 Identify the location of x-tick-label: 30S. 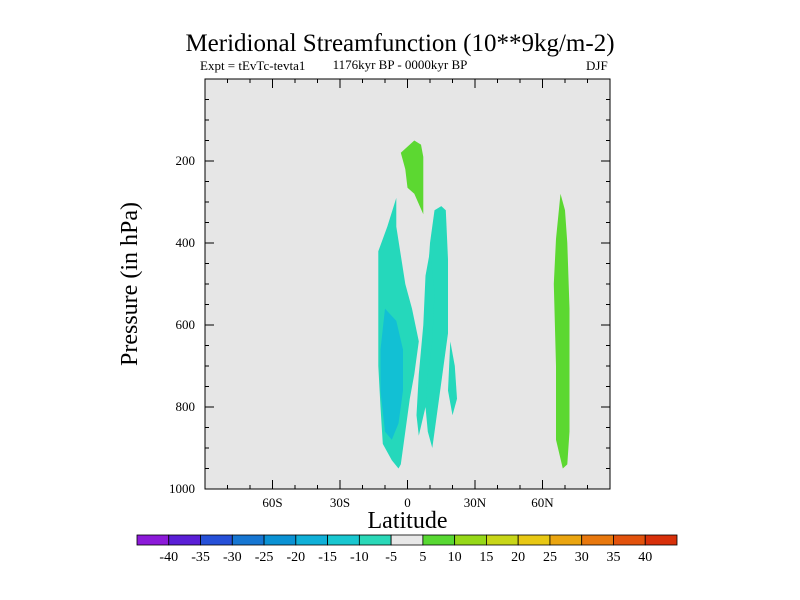
(340, 502).